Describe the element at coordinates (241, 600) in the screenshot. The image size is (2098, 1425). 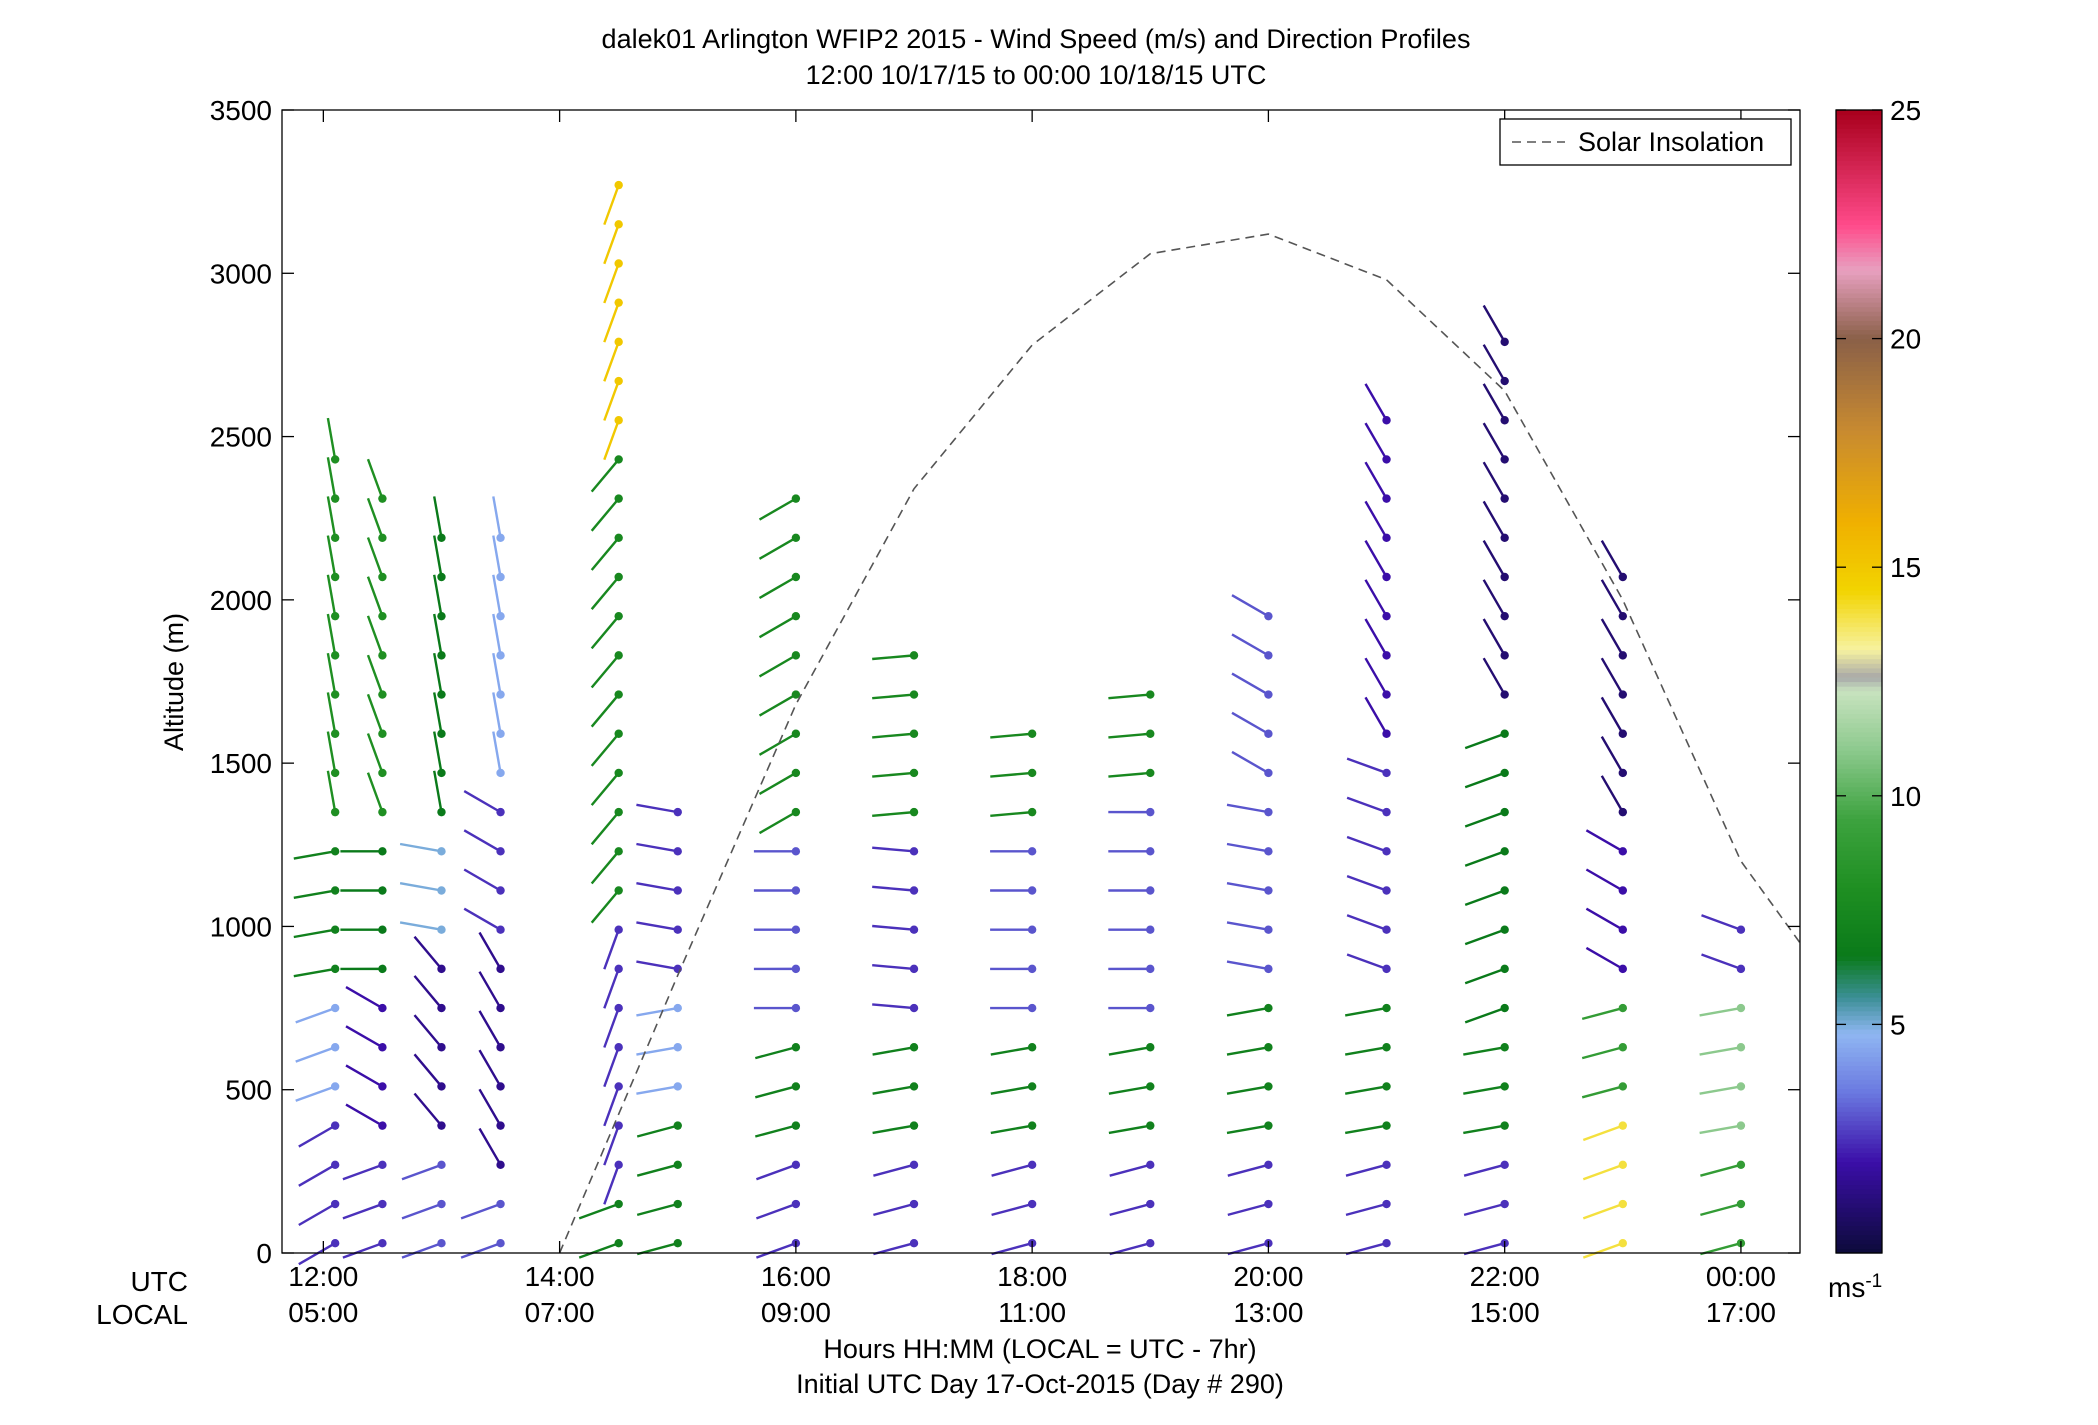
I see `y-tick-label: 2000` at that location.